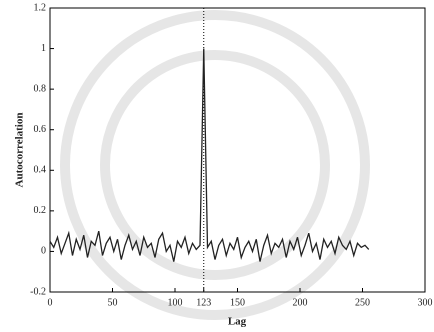  I want to click on y-tick-label: -0.2, so click(38, 291).